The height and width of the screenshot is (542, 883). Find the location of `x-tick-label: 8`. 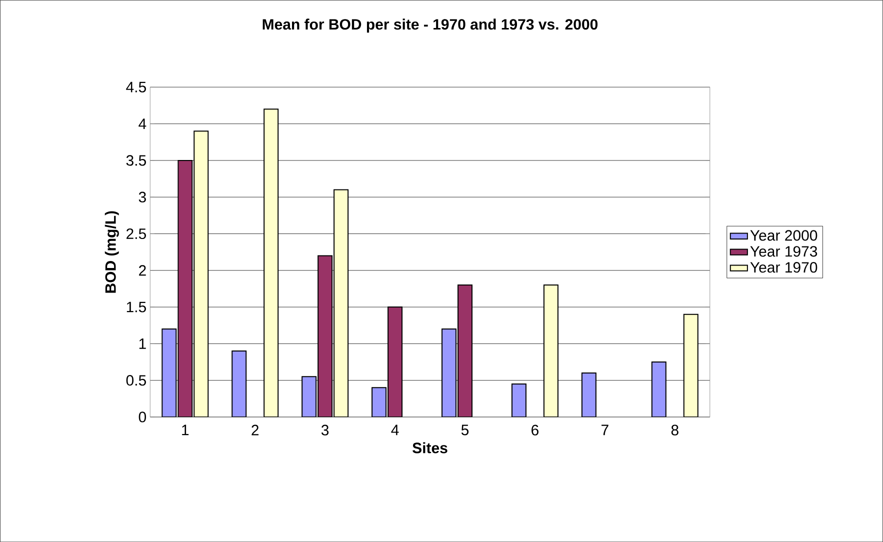

x-tick-label: 8 is located at coordinates (674, 430).